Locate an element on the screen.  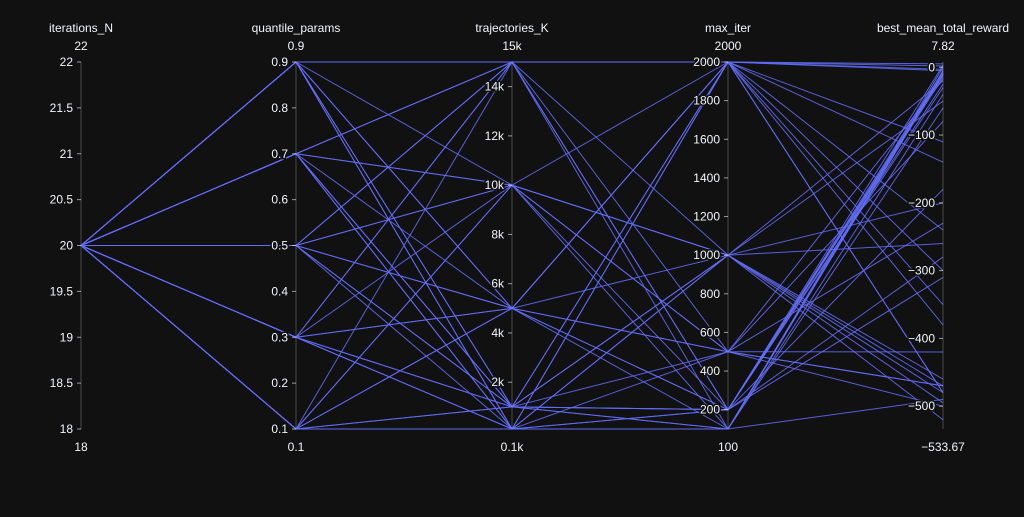
axis-title: best_mean_total_reward is located at coordinates (943, 28).